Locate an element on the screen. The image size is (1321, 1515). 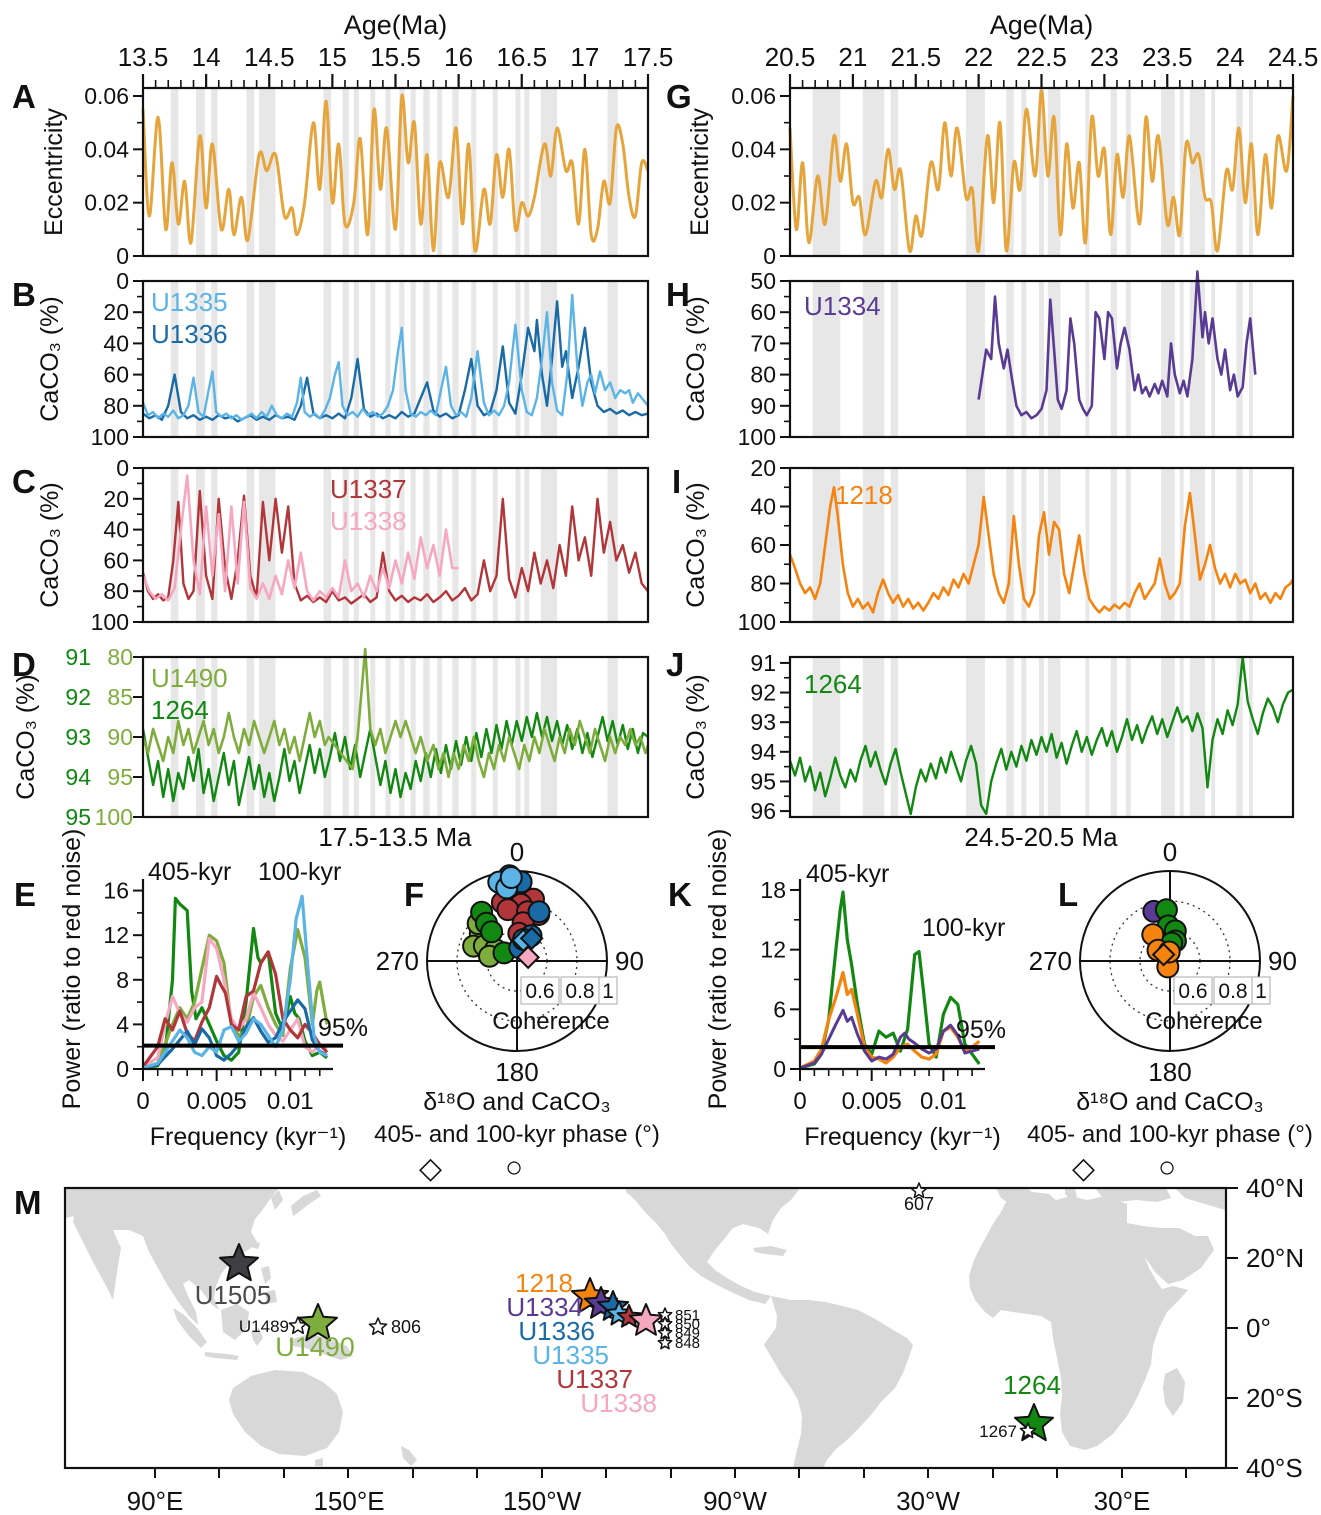
age-tick-label: 14.5 is located at coordinates (269, 57).